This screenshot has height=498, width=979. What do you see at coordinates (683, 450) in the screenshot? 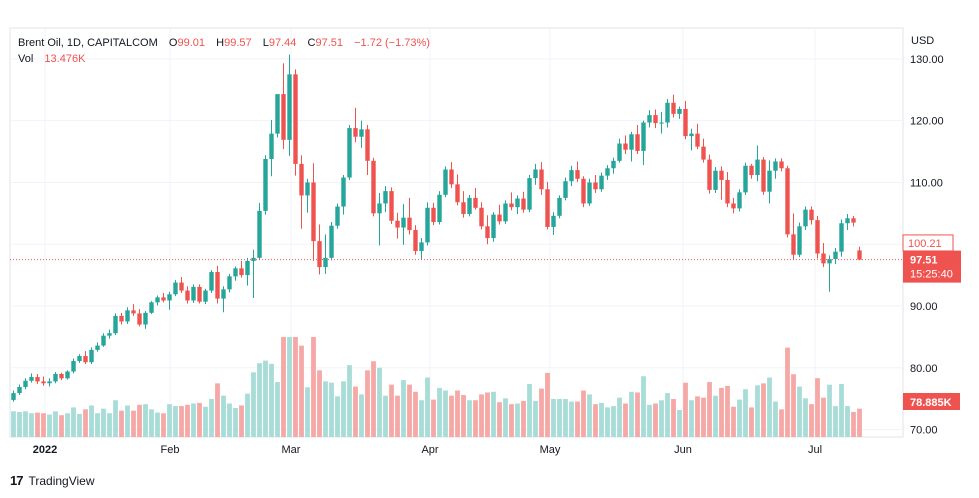
I see `time-tick-label: Jun` at bounding box center [683, 450].